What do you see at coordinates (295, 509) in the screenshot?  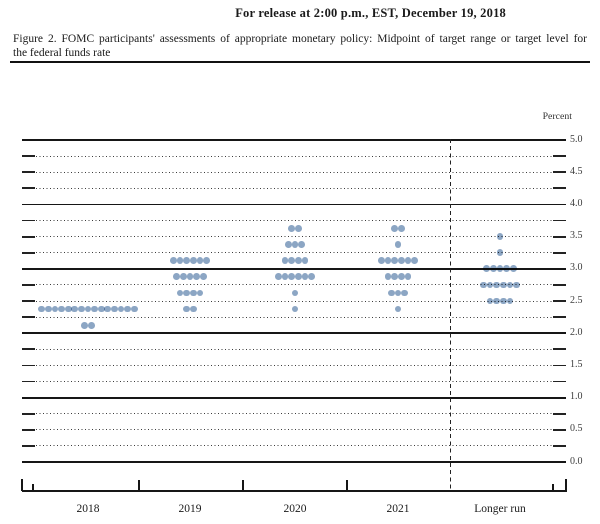 I see `x-axis-category-label: 2020` at bounding box center [295, 509].